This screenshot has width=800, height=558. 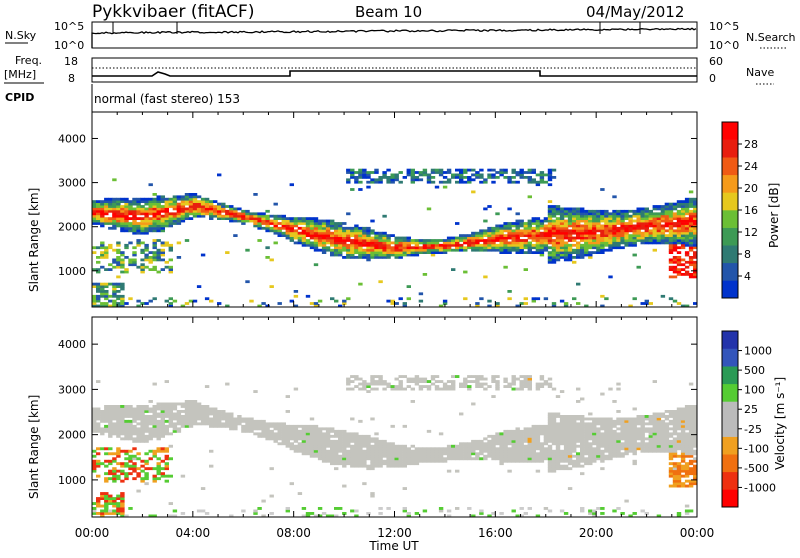 What do you see at coordinates (69, 45) in the screenshot?
I see `noise-left-tick-bottom: 10^0` at bounding box center [69, 45].